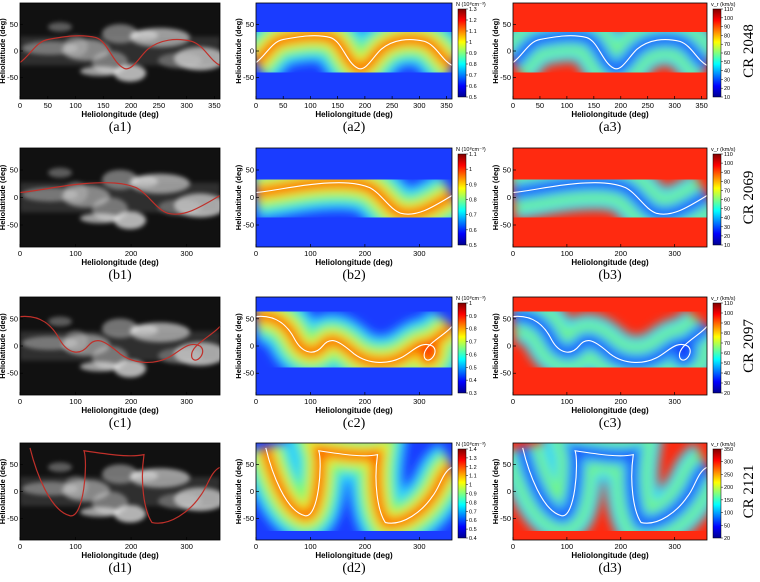 The image size is (760, 582). What do you see at coordinates (473, 10) in the screenshot?
I see `colorbar-tick-label: 1.3` at bounding box center [473, 10].